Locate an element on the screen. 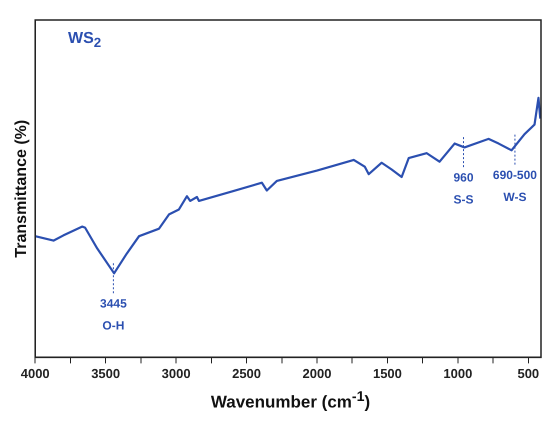  x-tick-label: 1000 is located at coordinates (457, 373).